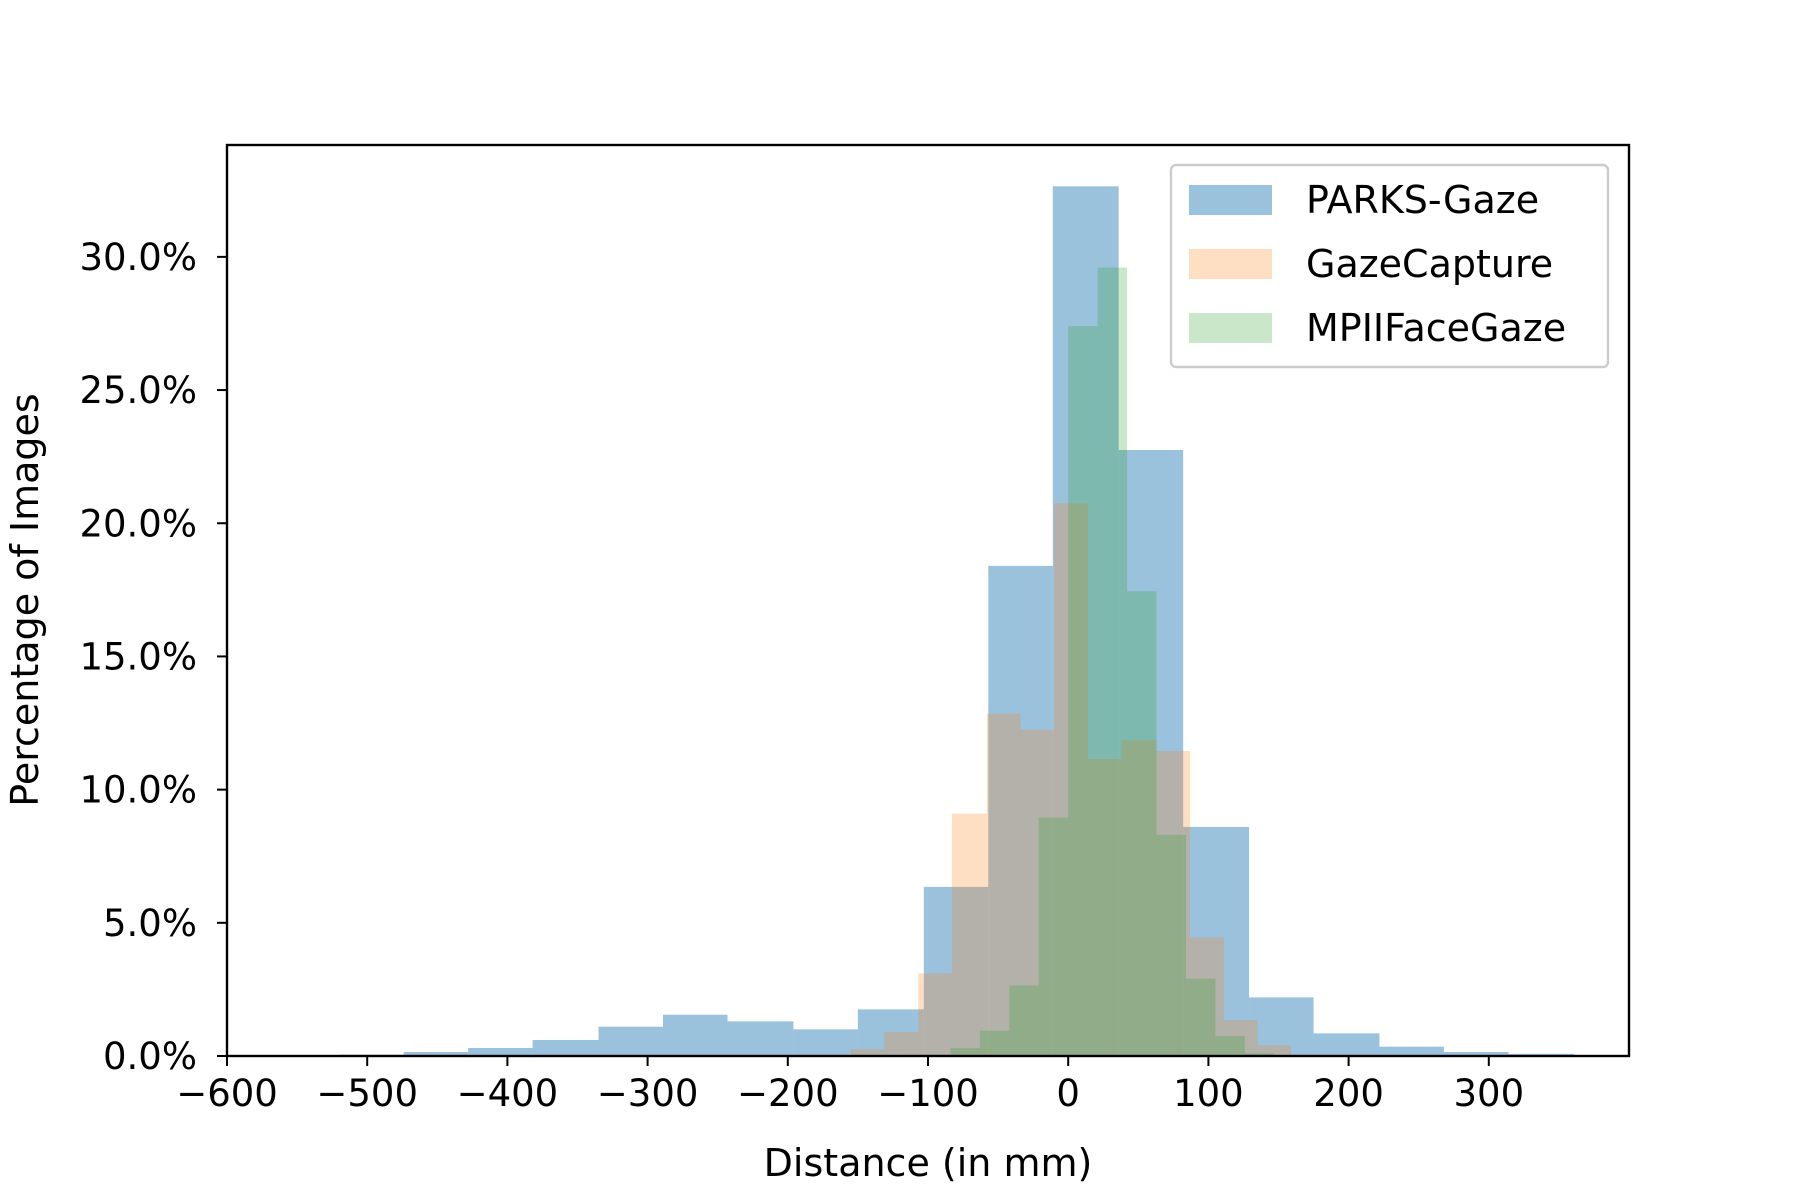  What do you see at coordinates (788, 1093) in the screenshot?
I see `x-tick-label: −200` at bounding box center [788, 1093].